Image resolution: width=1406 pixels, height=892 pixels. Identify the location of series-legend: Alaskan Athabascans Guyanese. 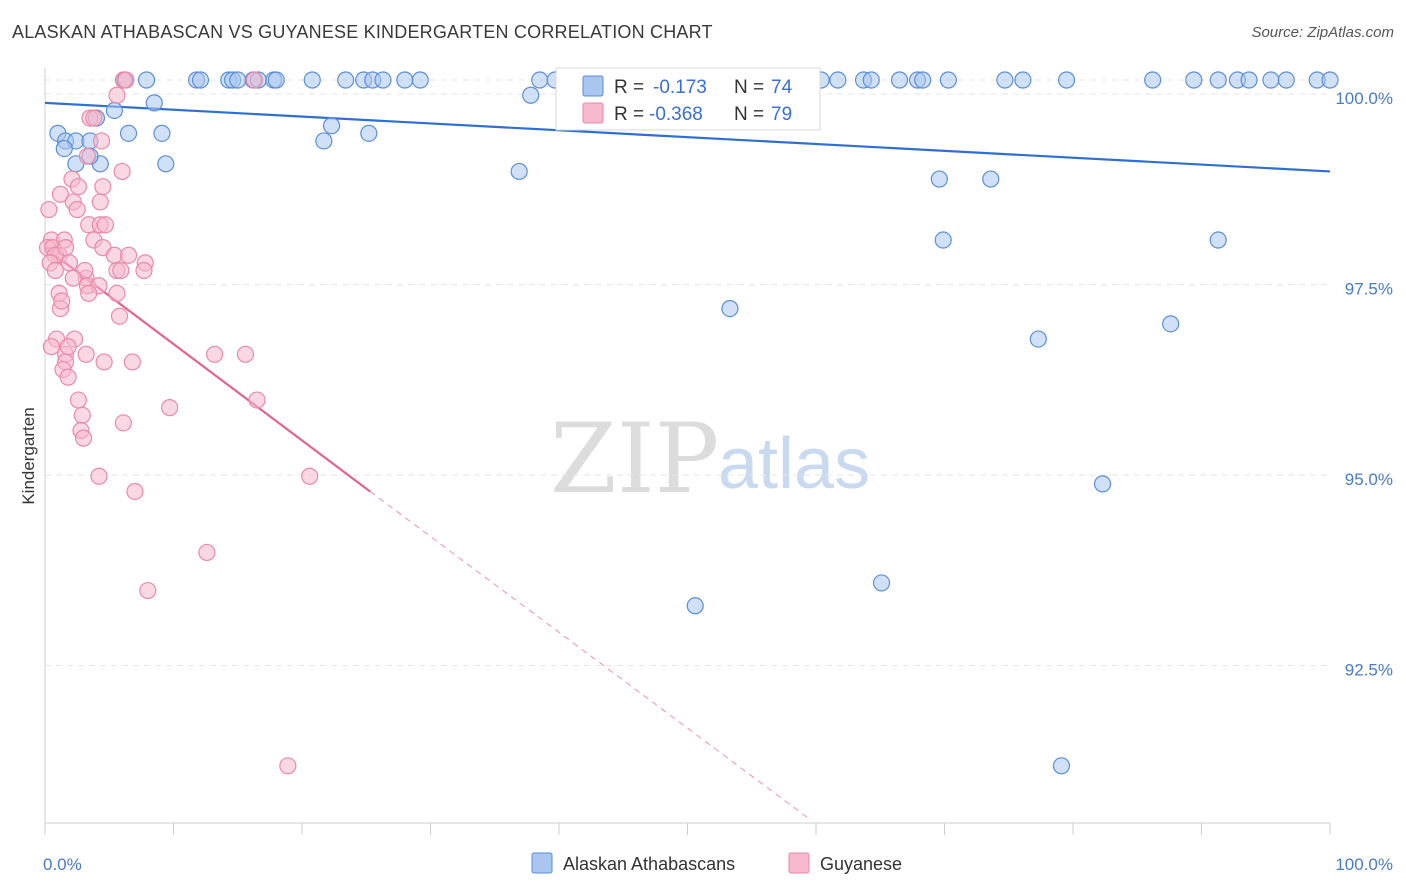
(716, 863).